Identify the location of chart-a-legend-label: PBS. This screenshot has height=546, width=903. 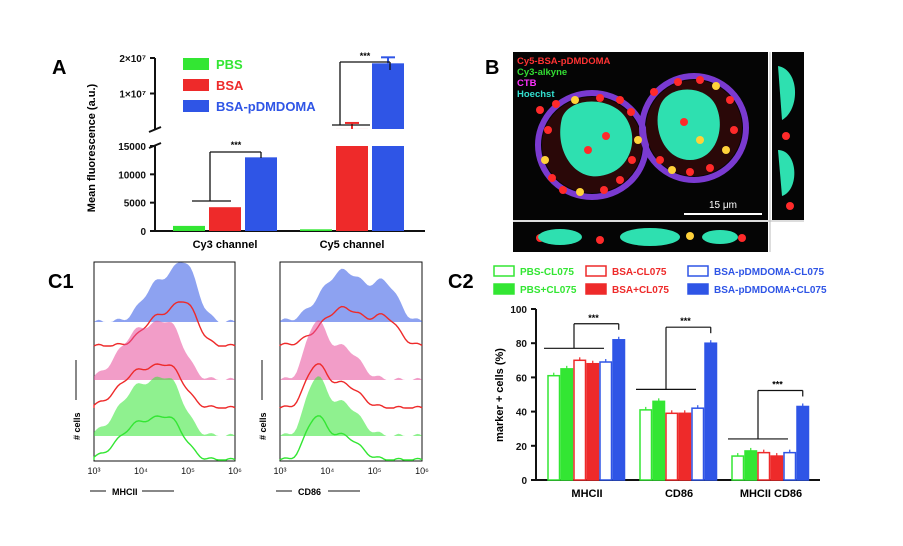
(229, 64).